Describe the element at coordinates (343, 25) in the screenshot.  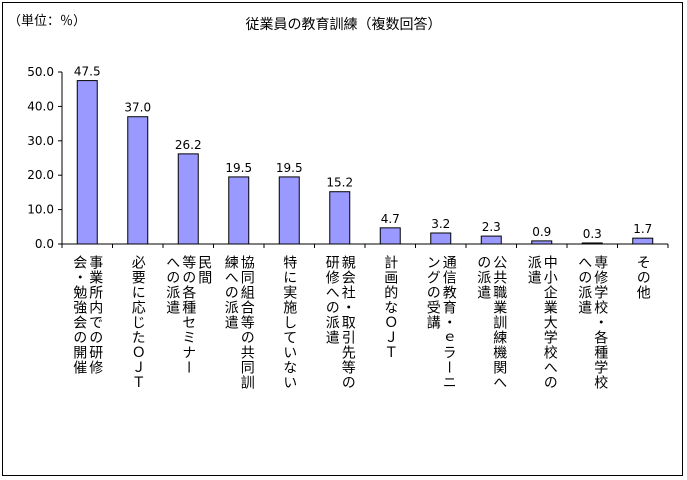
I see `chart-title: 従業員の教育訓練（複数回答）` at that location.